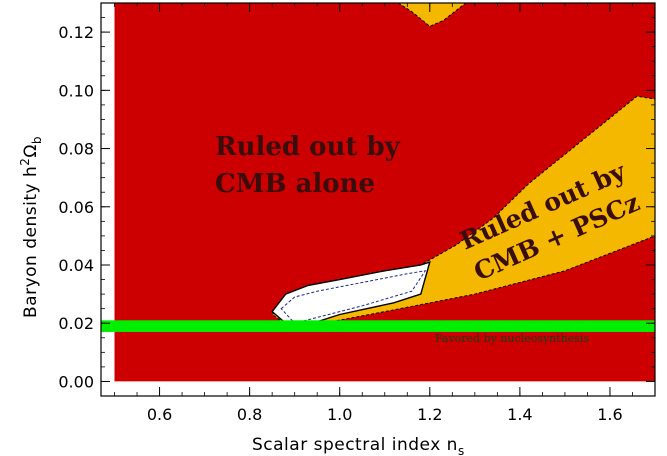 The width and height of the screenshot is (667, 456). Describe the element at coordinates (76, 90) in the screenshot. I see `y-tick-label: 0.10` at that location.